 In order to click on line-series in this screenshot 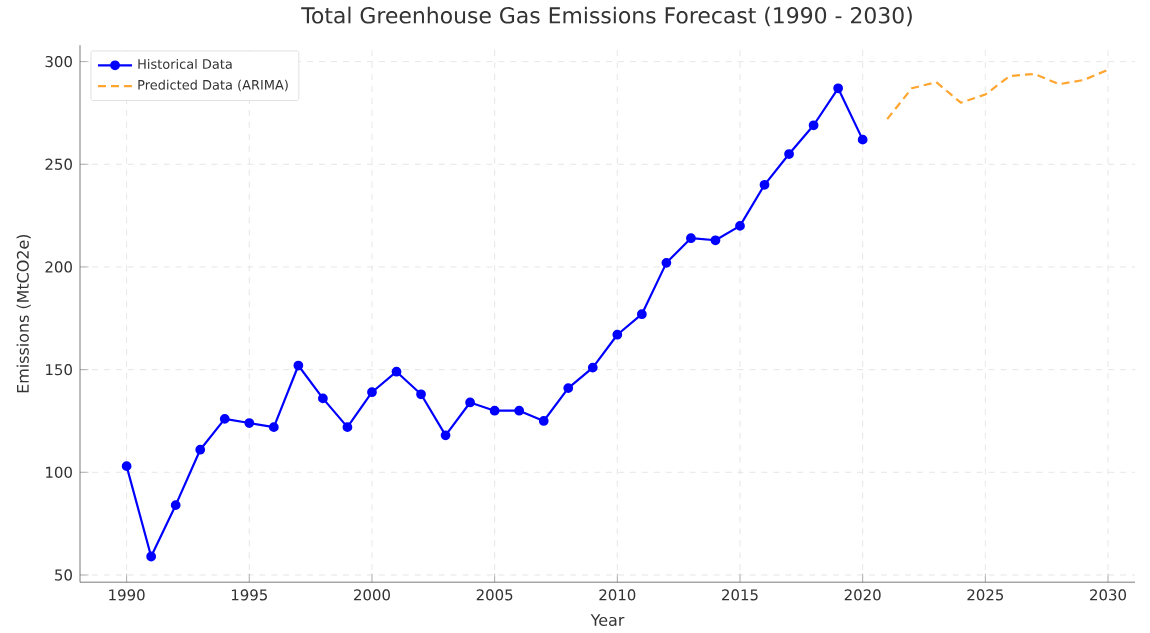, I will do `click(998, 94)`.